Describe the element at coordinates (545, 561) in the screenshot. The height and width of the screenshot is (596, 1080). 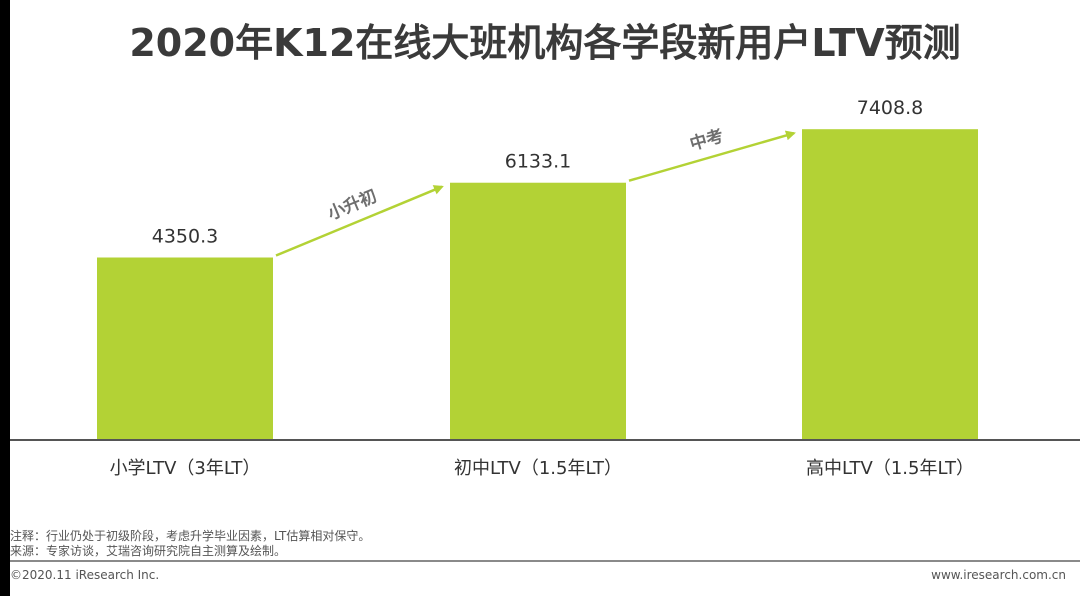
I see `footer-divider` at that location.